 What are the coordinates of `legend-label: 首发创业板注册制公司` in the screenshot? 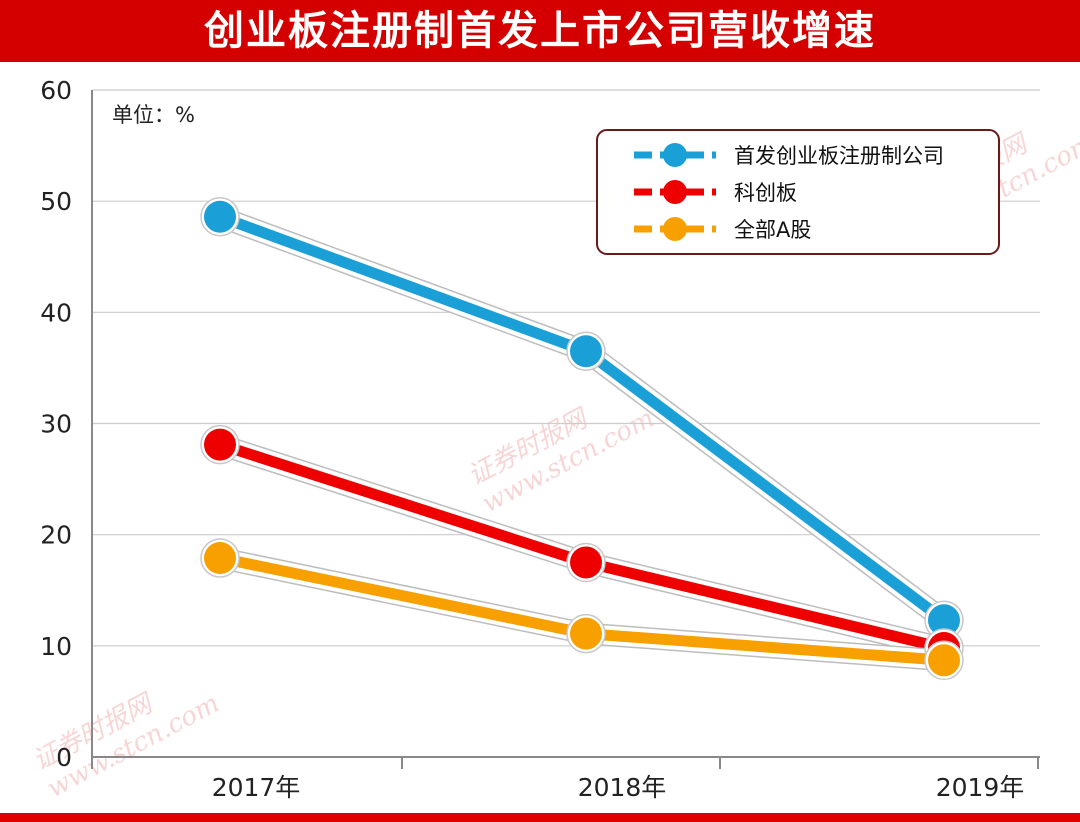 It's located at (839, 156).